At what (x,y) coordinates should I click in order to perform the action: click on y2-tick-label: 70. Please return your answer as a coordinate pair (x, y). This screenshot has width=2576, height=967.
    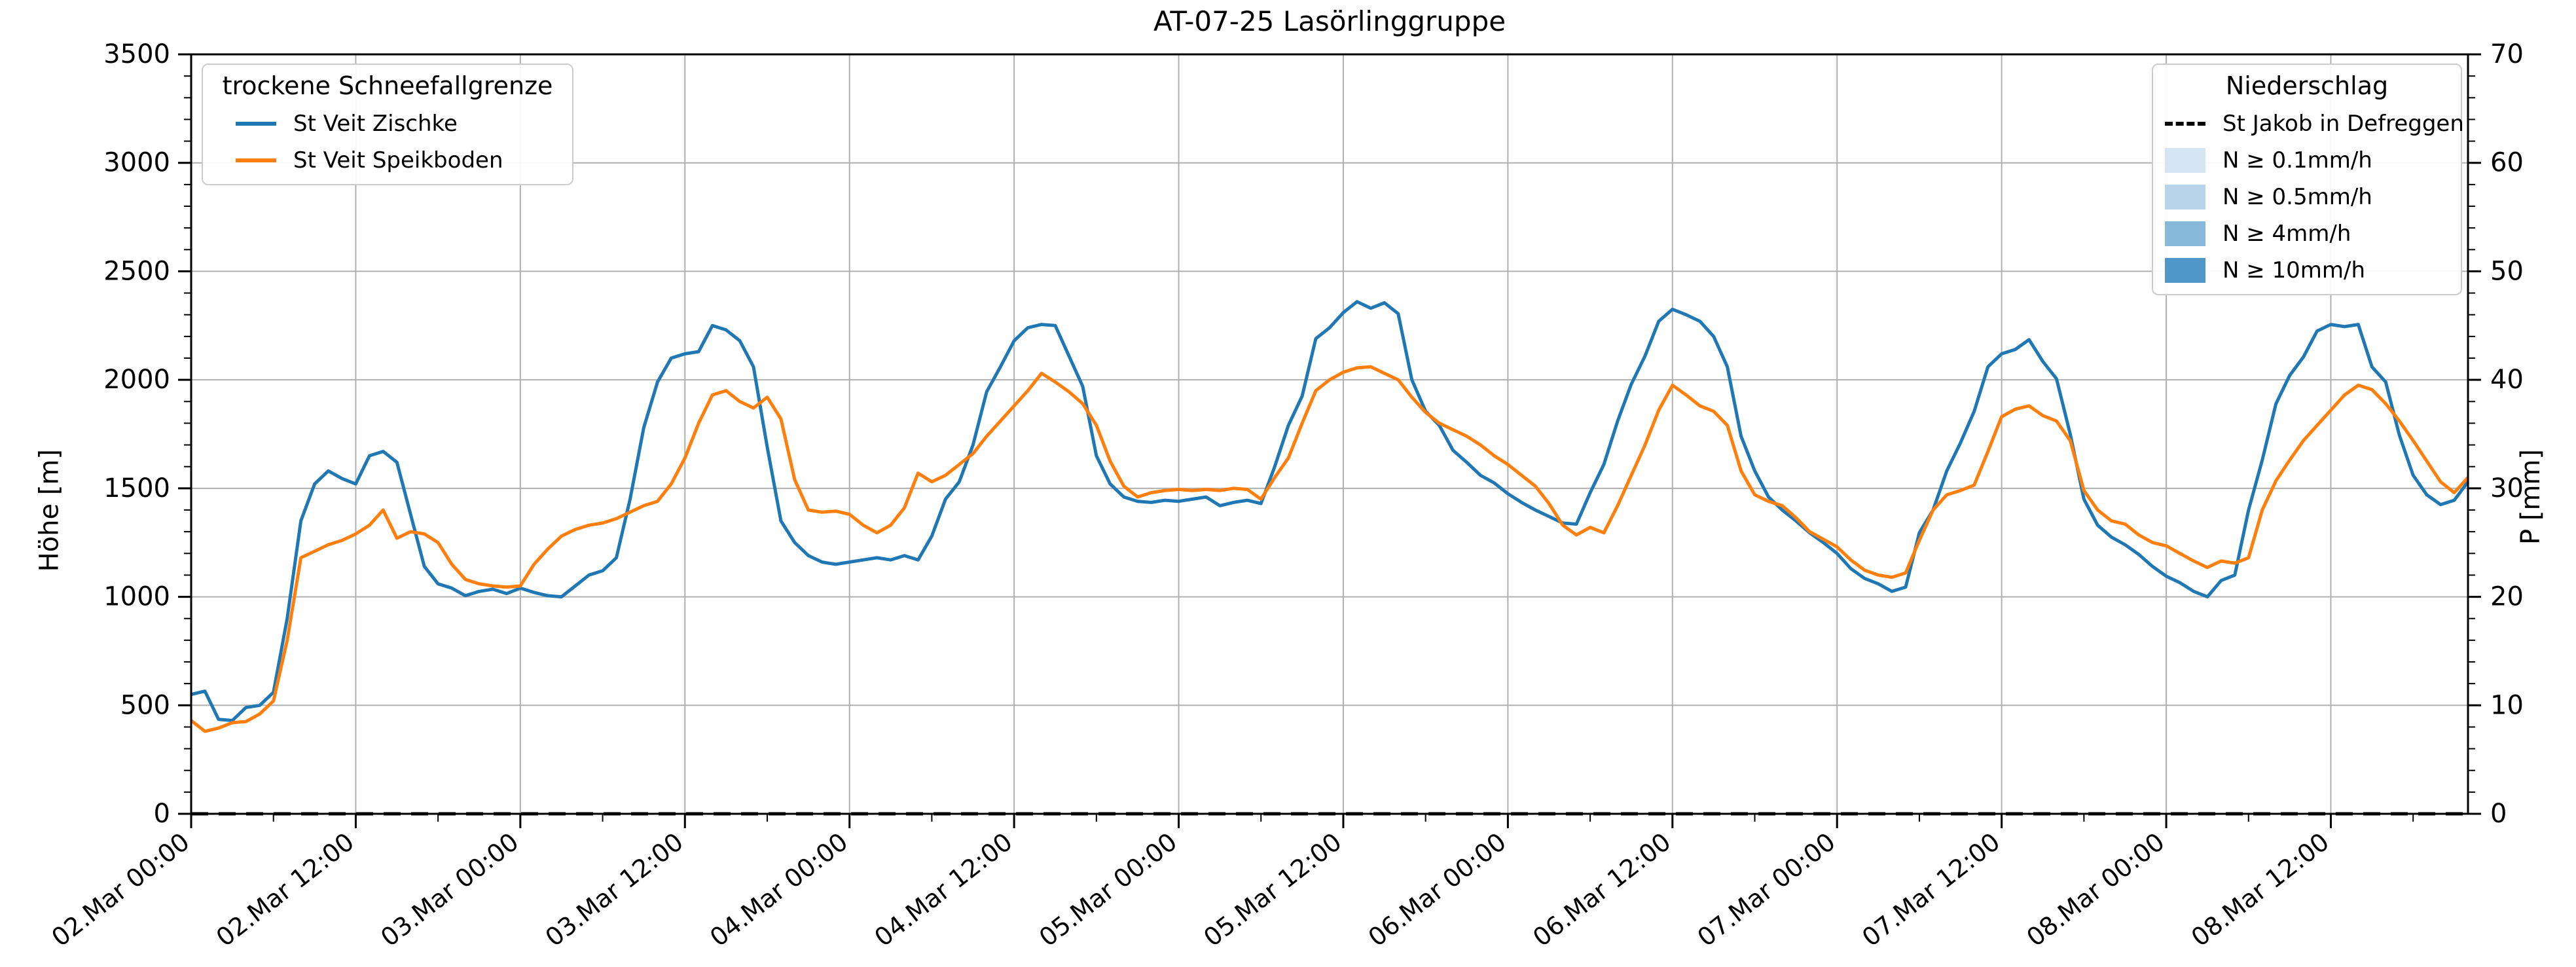
    Looking at the image, I should click on (2507, 54).